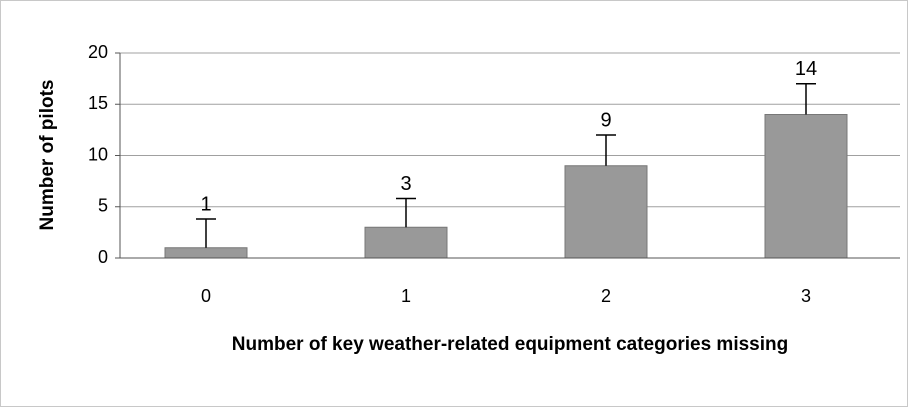 The height and width of the screenshot is (407, 908). Describe the element at coordinates (103, 257) in the screenshot. I see `y-tick-label: 0` at that location.